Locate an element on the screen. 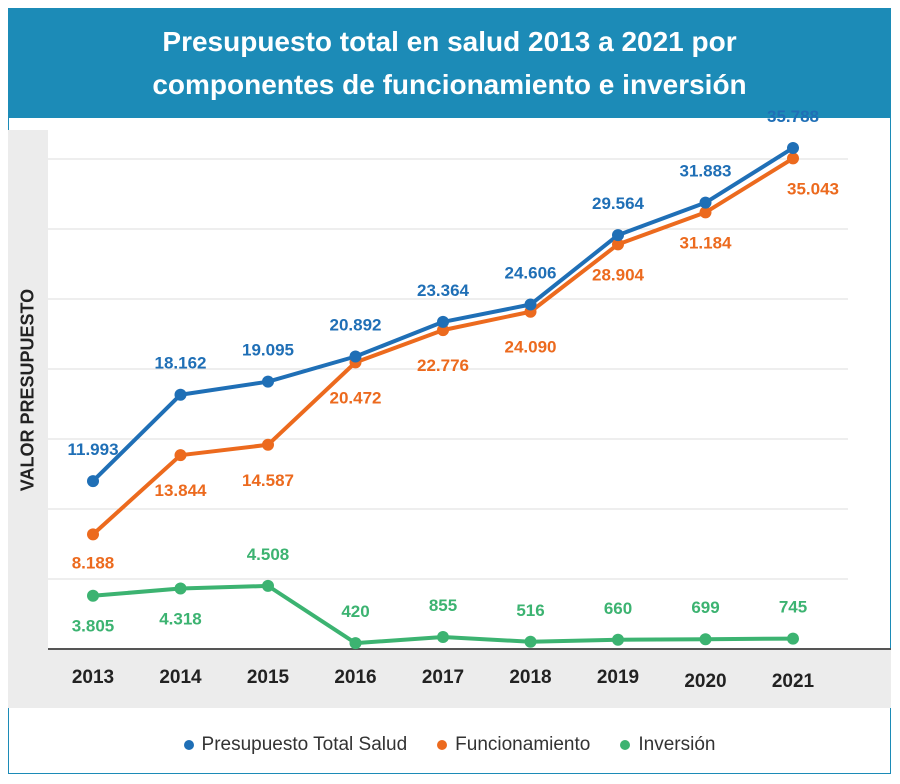 The height and width of the screenshot is (784, 900). data-label: 29.564 is located at coordinates (618, 203).